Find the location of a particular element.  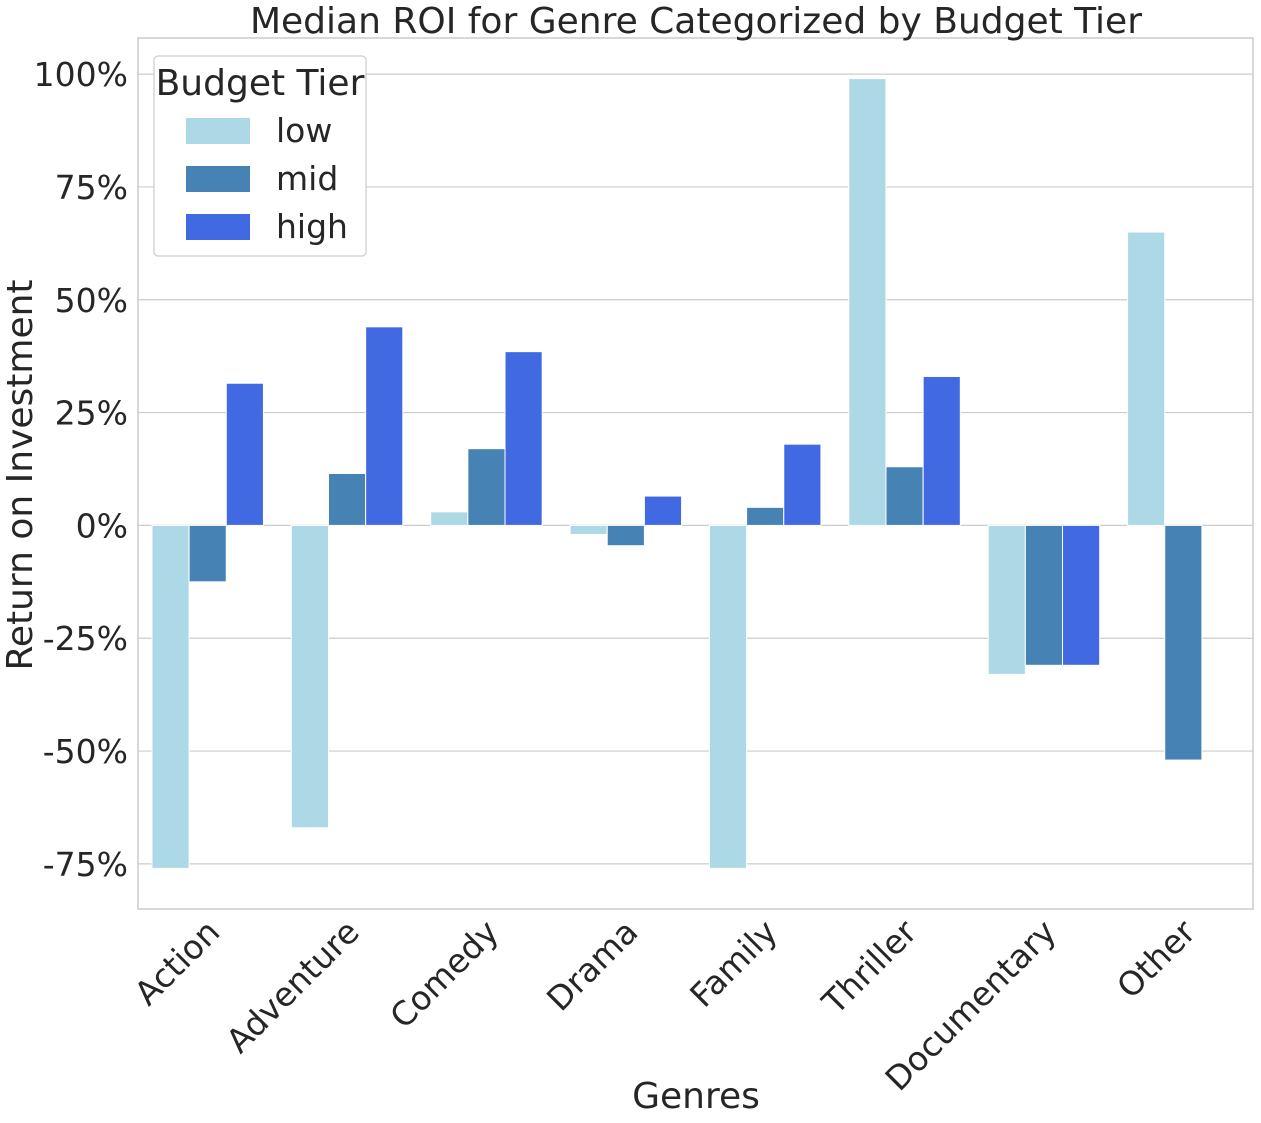

bar-family-high is located at coordinates (802, 484).